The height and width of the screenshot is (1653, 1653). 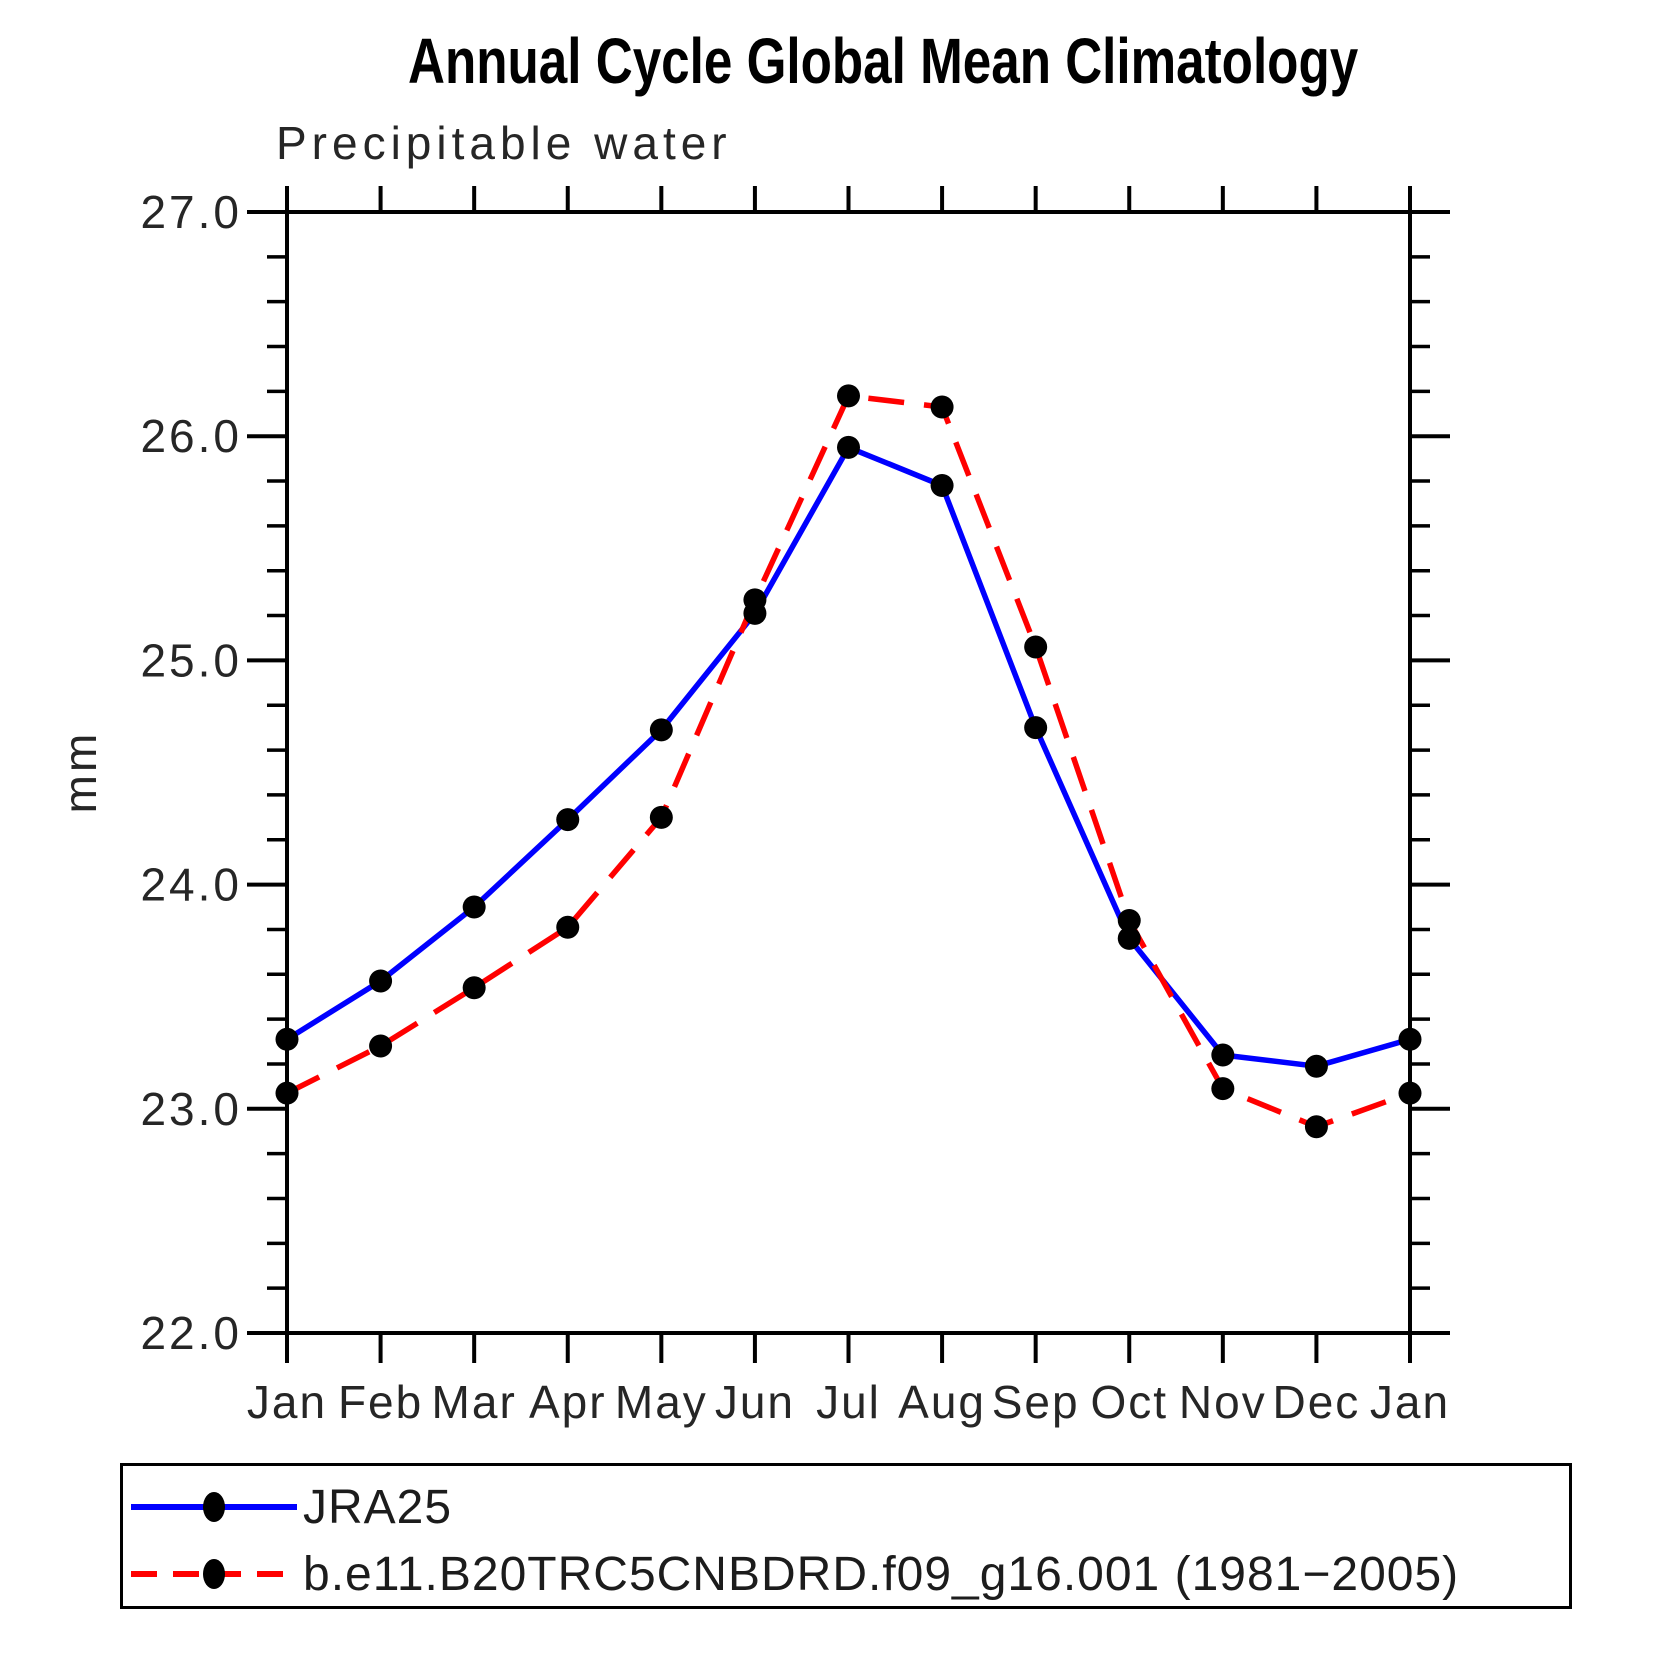 I want to click on svg-text: May, so click(x=661, y=1402).